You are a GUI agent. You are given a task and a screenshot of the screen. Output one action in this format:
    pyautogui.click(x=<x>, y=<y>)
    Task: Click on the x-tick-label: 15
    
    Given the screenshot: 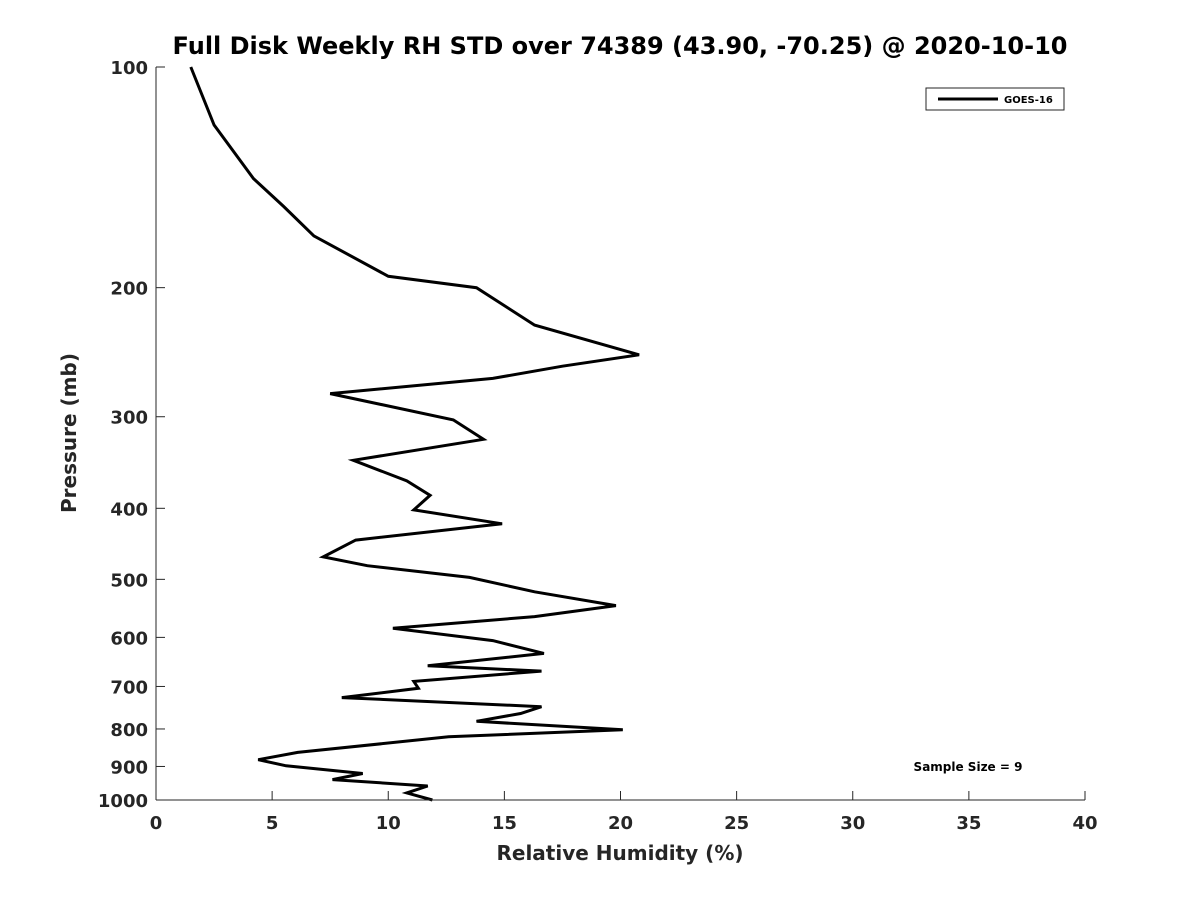 What is the action you would take?
    pyautogui.click(x=504, y=823)
    